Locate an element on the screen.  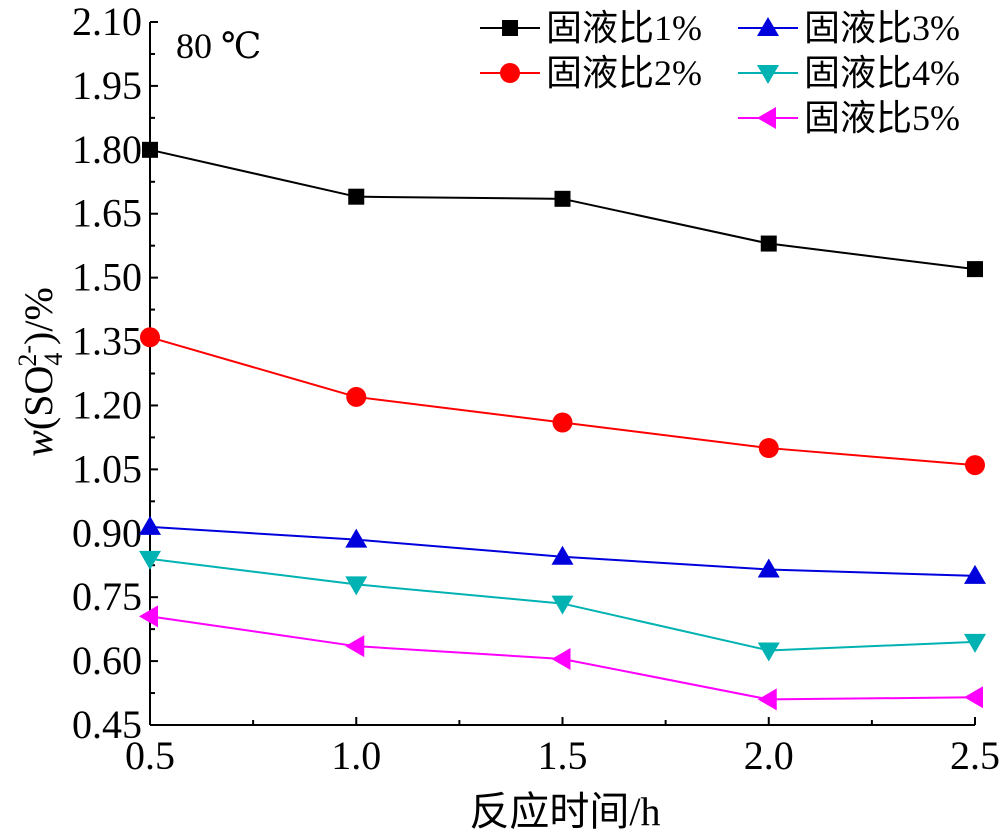
x-tick-label: 2.5 is located at coordinates (975, 755).